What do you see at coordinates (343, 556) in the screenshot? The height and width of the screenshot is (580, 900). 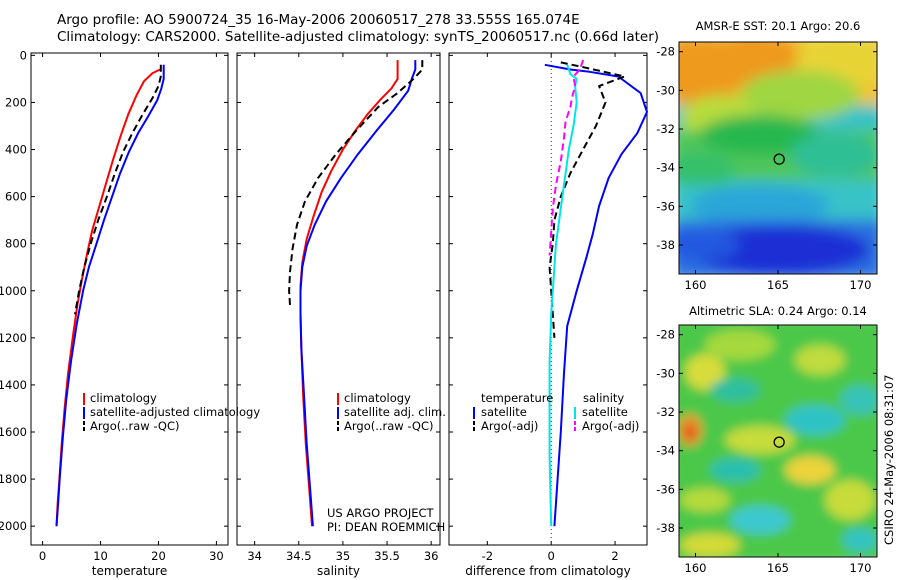 I see `x-tick-label: 35` at bounding box center [343, 556].